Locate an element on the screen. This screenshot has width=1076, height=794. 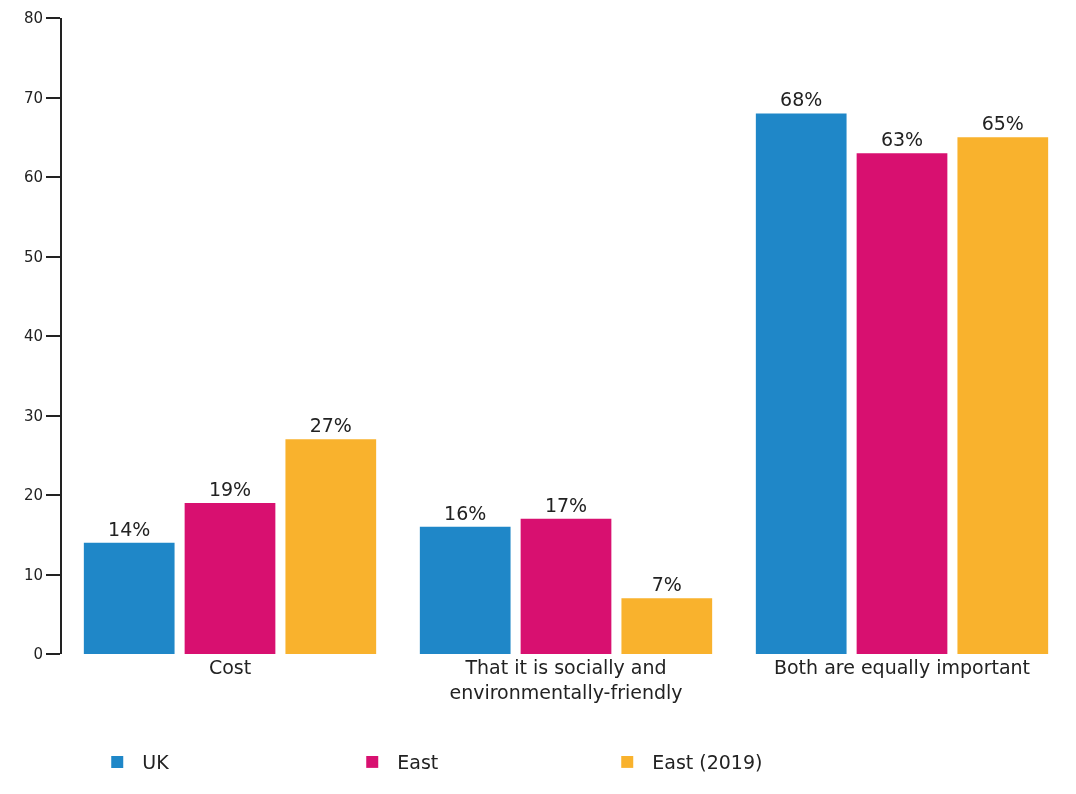
y-tick-label: 80 is located at coordinates (33, 18).